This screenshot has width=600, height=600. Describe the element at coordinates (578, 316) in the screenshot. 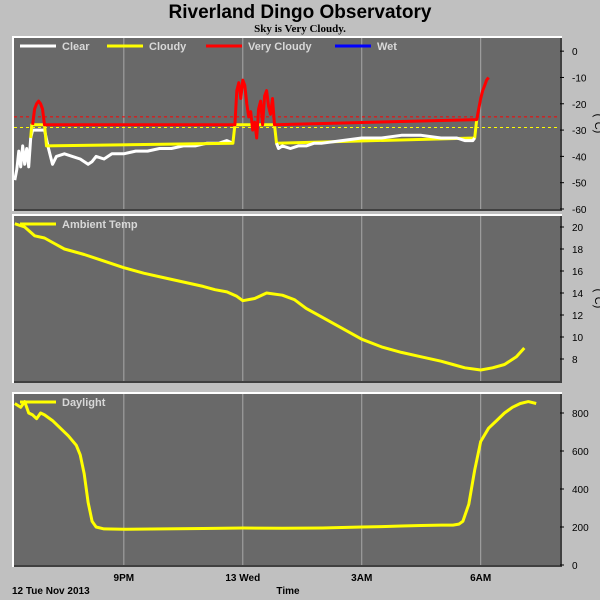

I see `y-tick-label: 12` at that location.